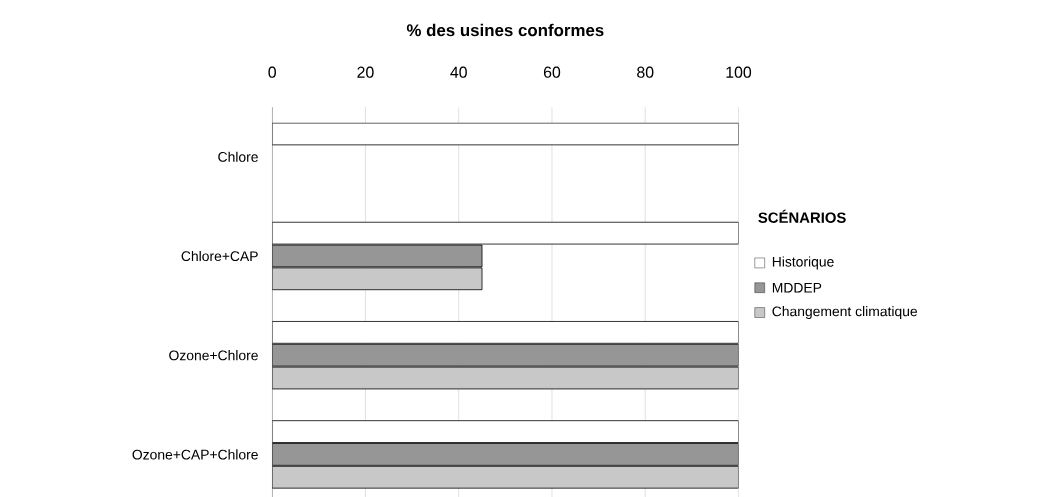 The width and height of the screenshot is (1054, 497). Describe the element at coordinates (458, 72) in the screenshot. I see `x-tick-label: 40` at that location.